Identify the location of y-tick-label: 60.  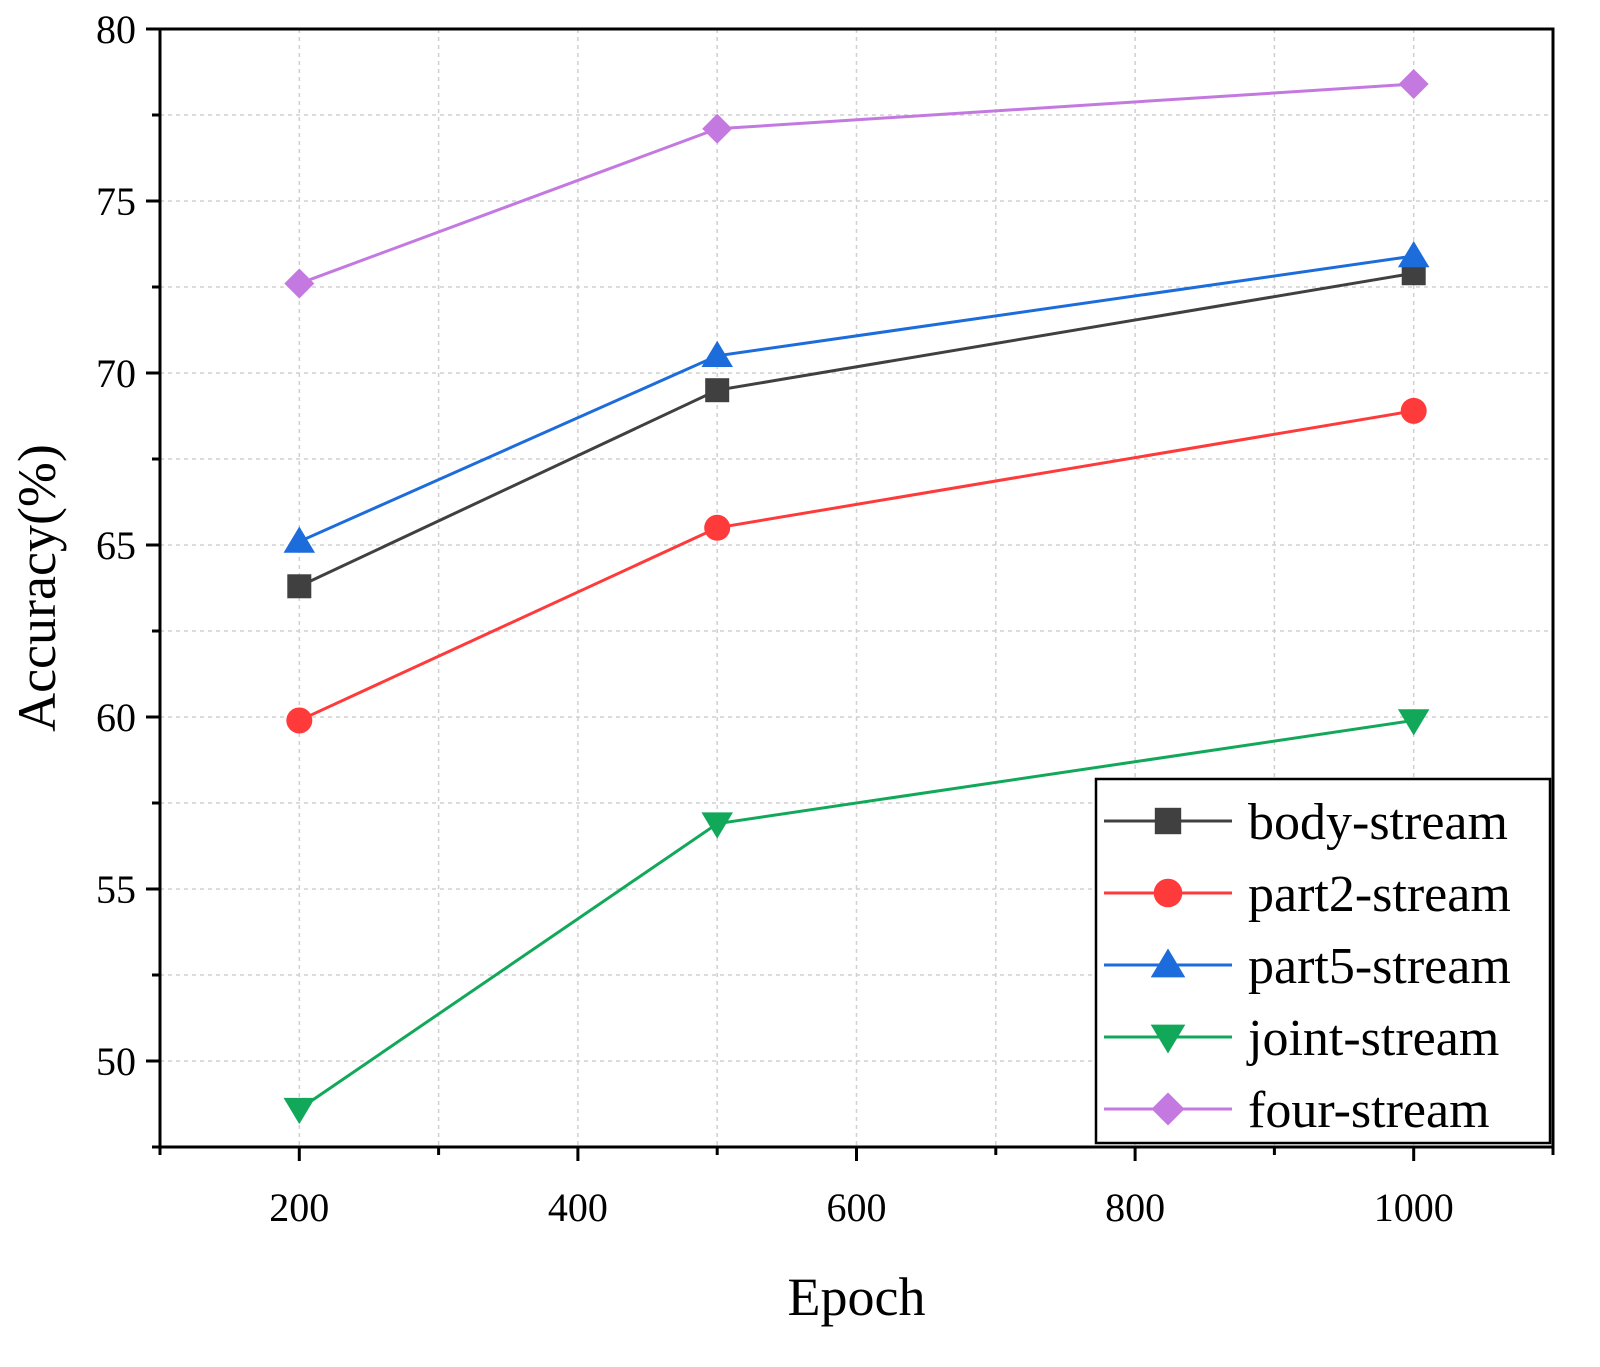
(116, 717).